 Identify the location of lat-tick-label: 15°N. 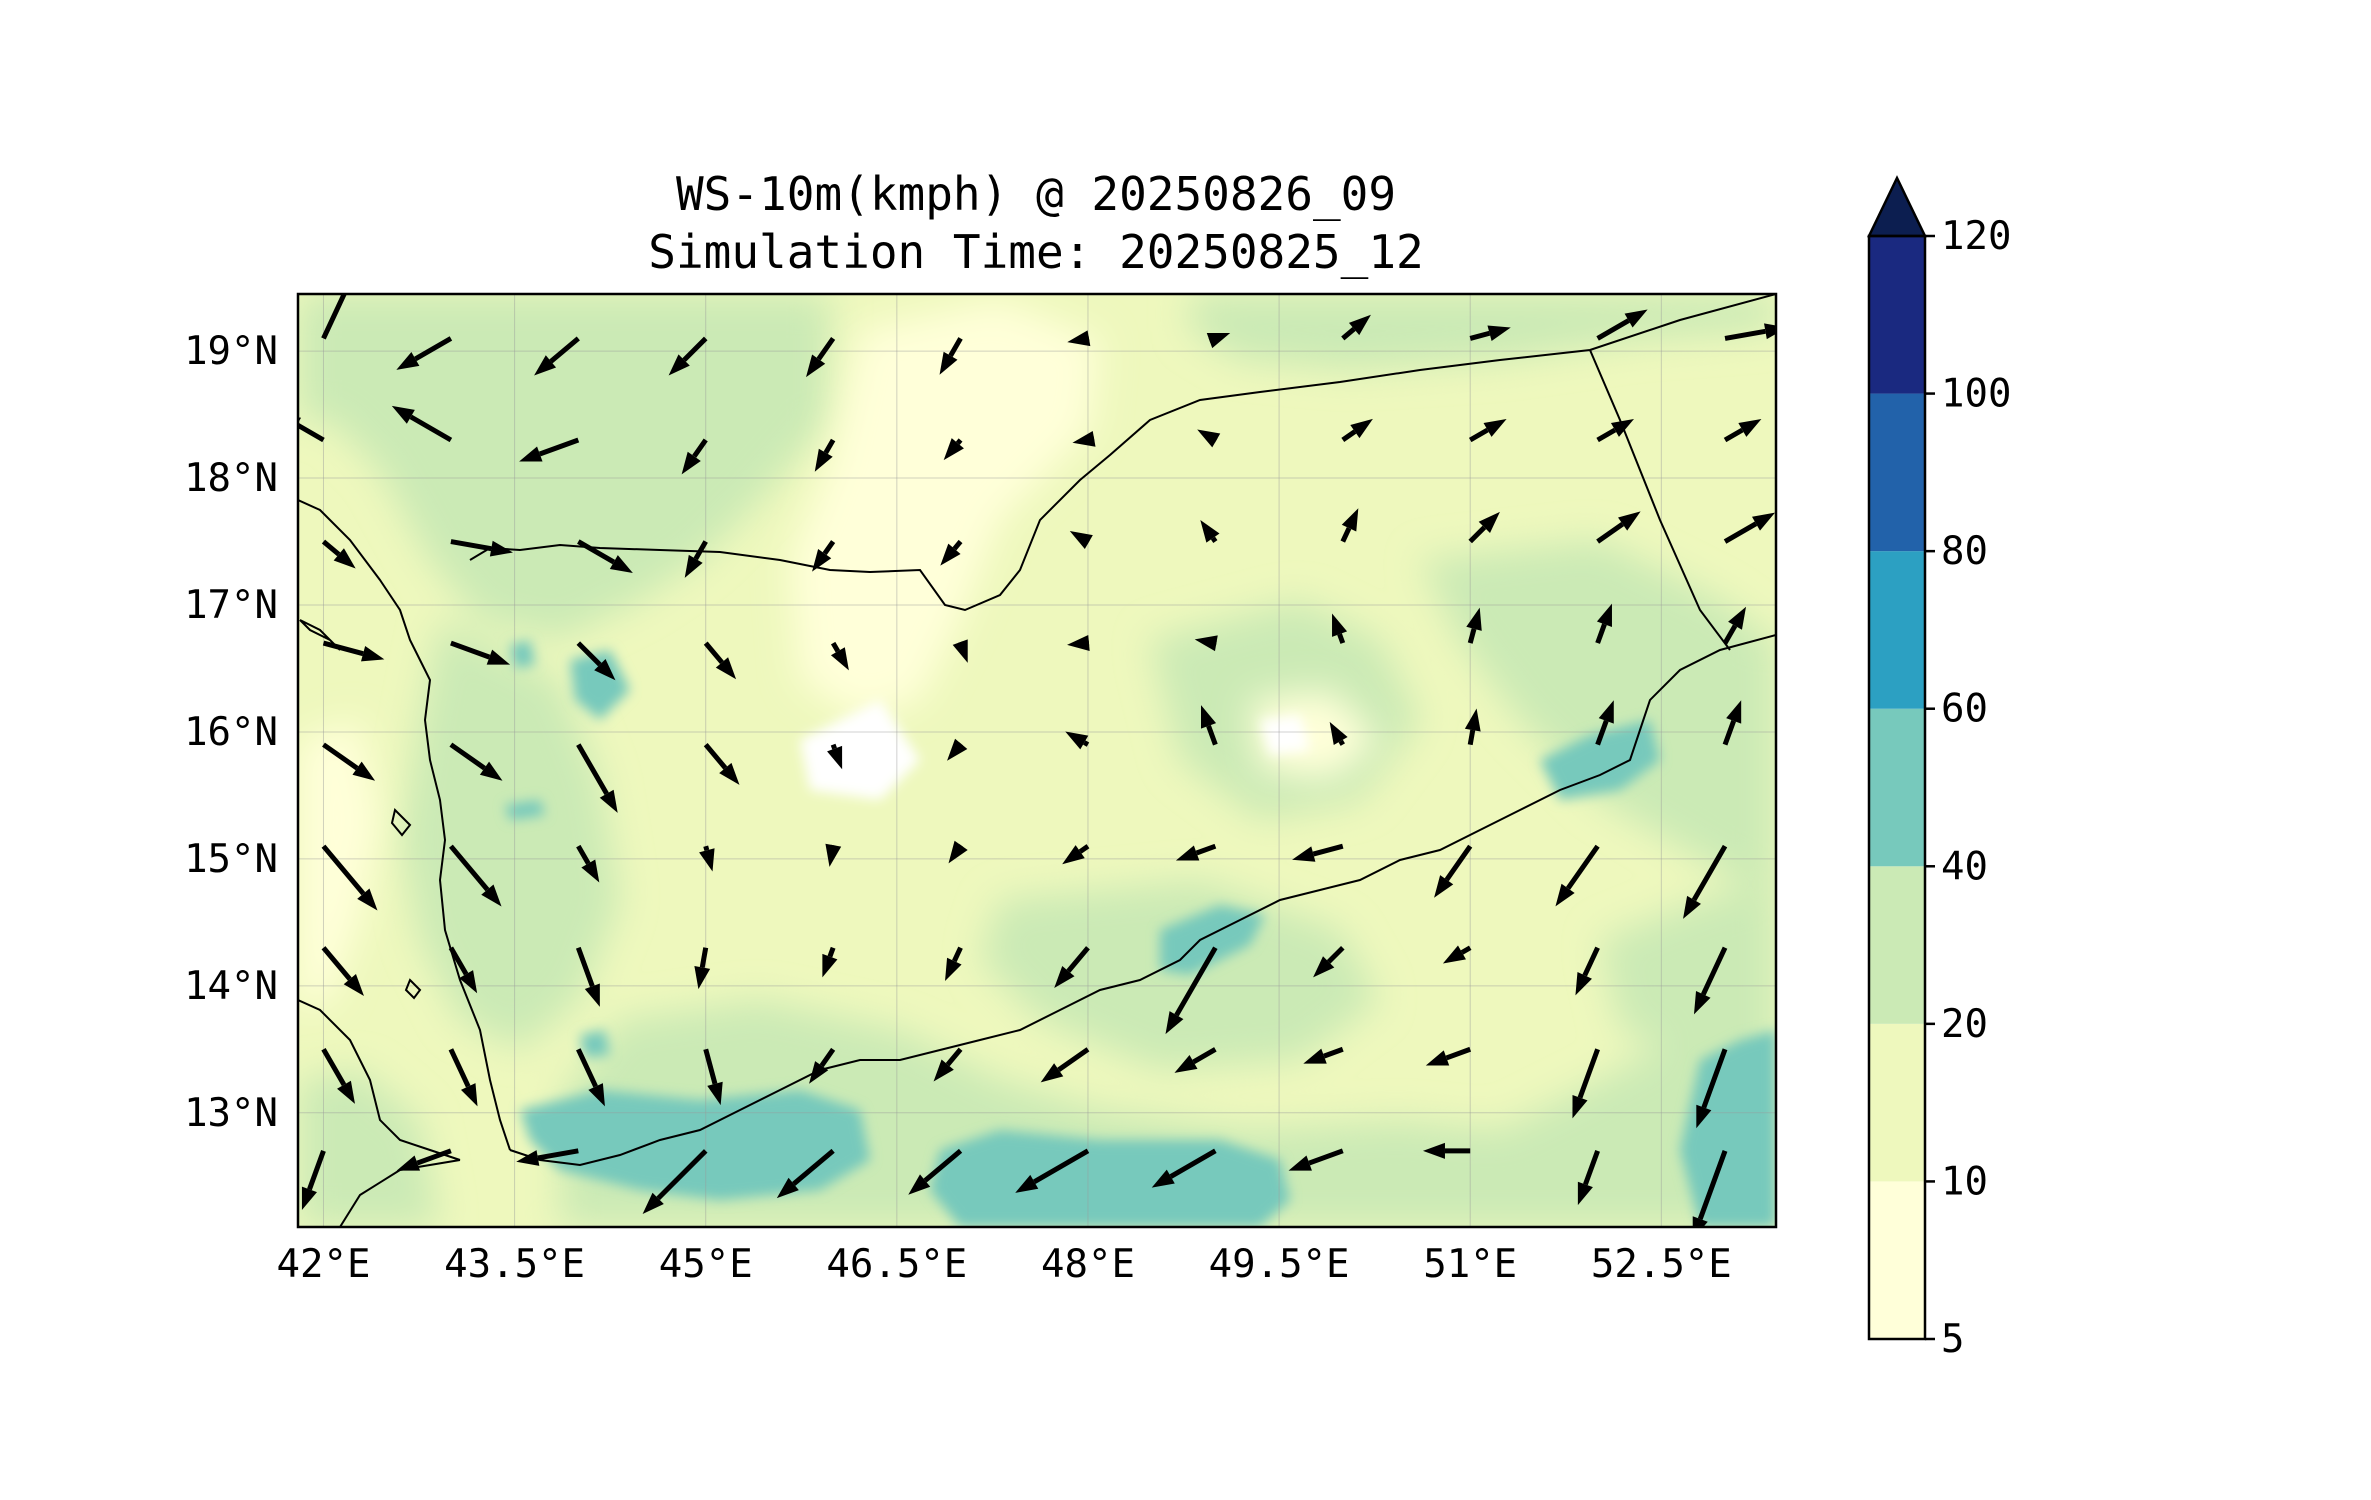
(231, 859).